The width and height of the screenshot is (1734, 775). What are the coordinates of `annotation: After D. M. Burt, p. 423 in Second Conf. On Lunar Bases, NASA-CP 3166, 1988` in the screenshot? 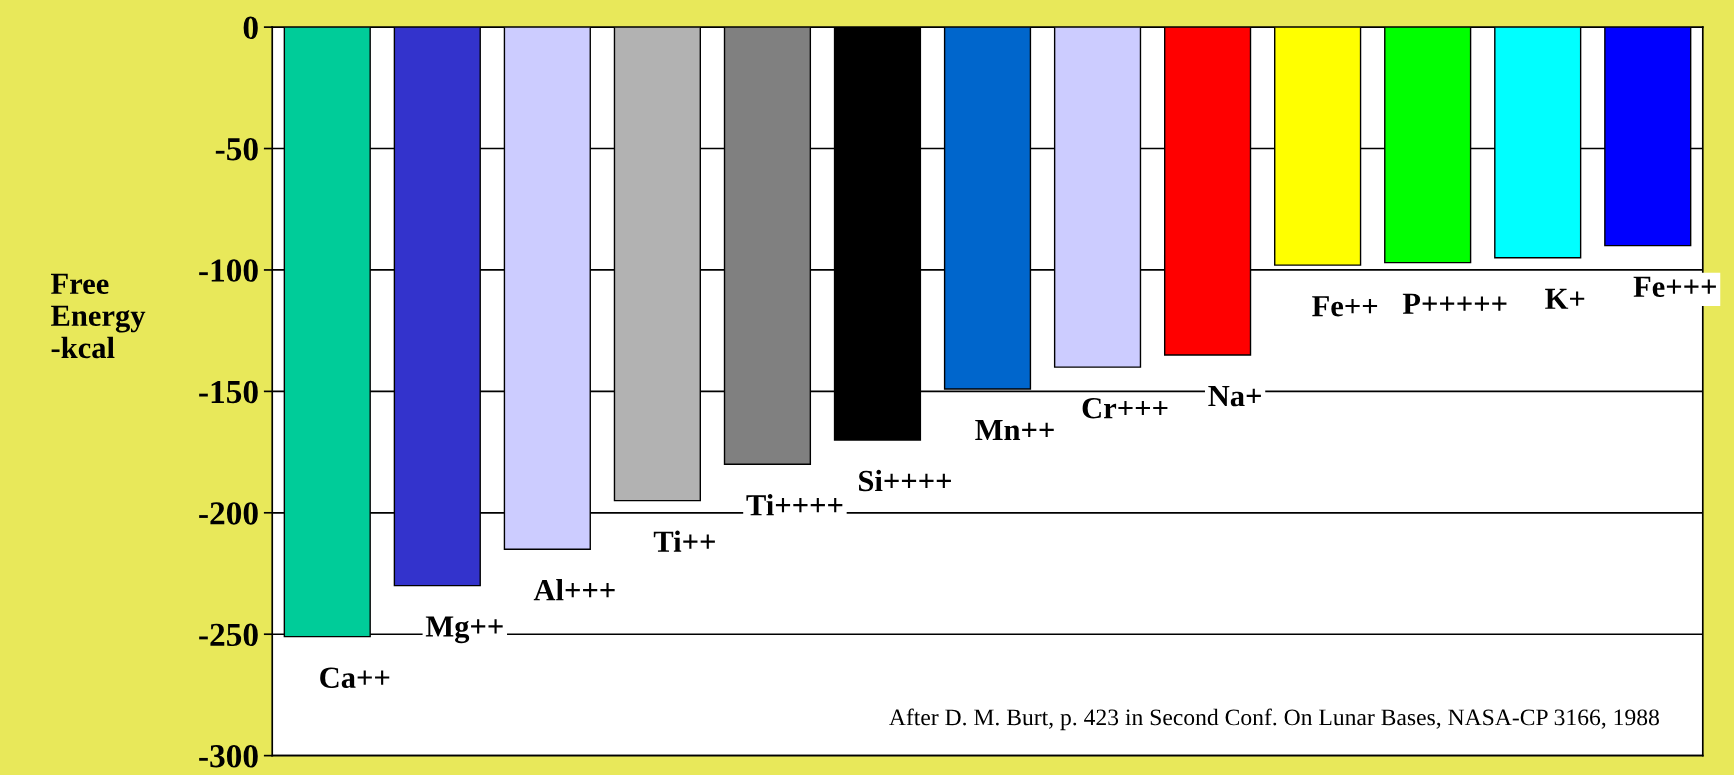 It's located at (1274, 719).